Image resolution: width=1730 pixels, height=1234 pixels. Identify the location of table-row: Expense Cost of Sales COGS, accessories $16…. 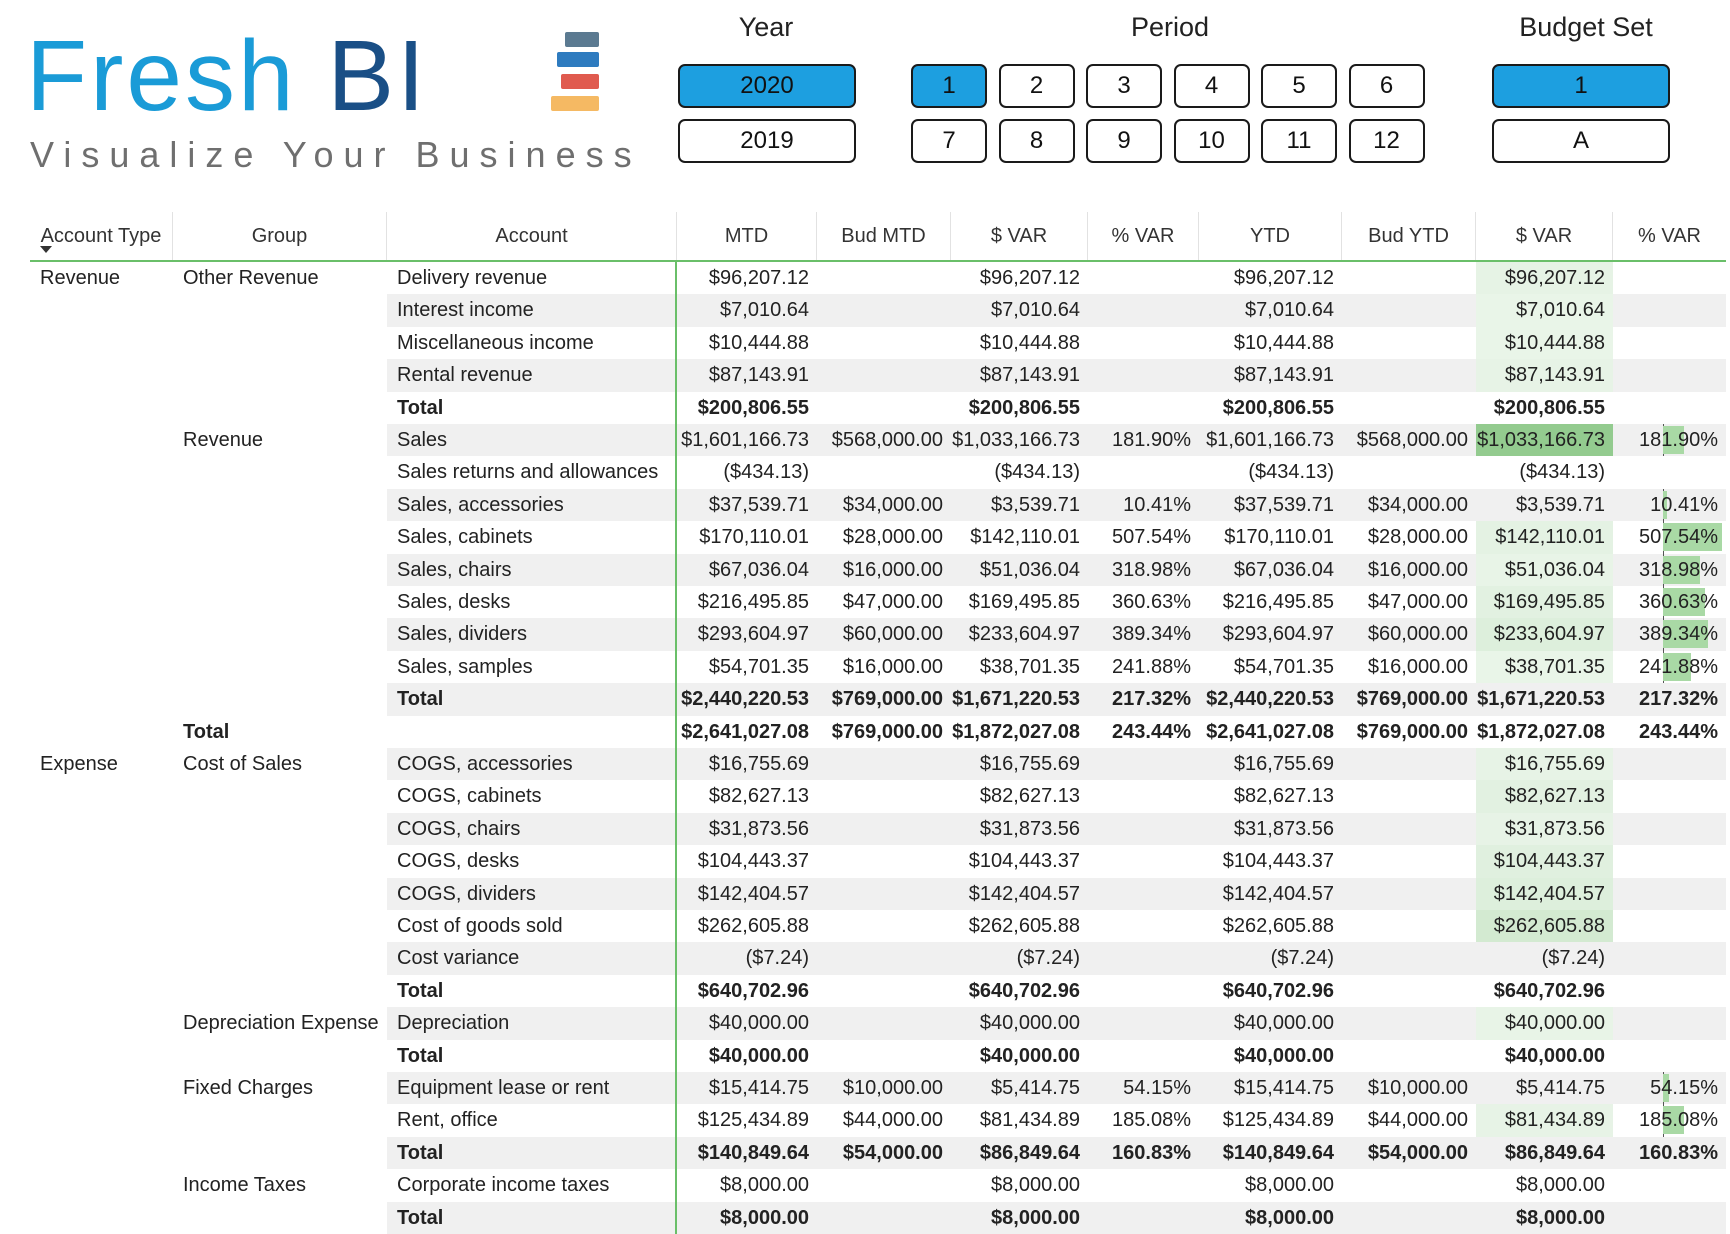
(878, 764).